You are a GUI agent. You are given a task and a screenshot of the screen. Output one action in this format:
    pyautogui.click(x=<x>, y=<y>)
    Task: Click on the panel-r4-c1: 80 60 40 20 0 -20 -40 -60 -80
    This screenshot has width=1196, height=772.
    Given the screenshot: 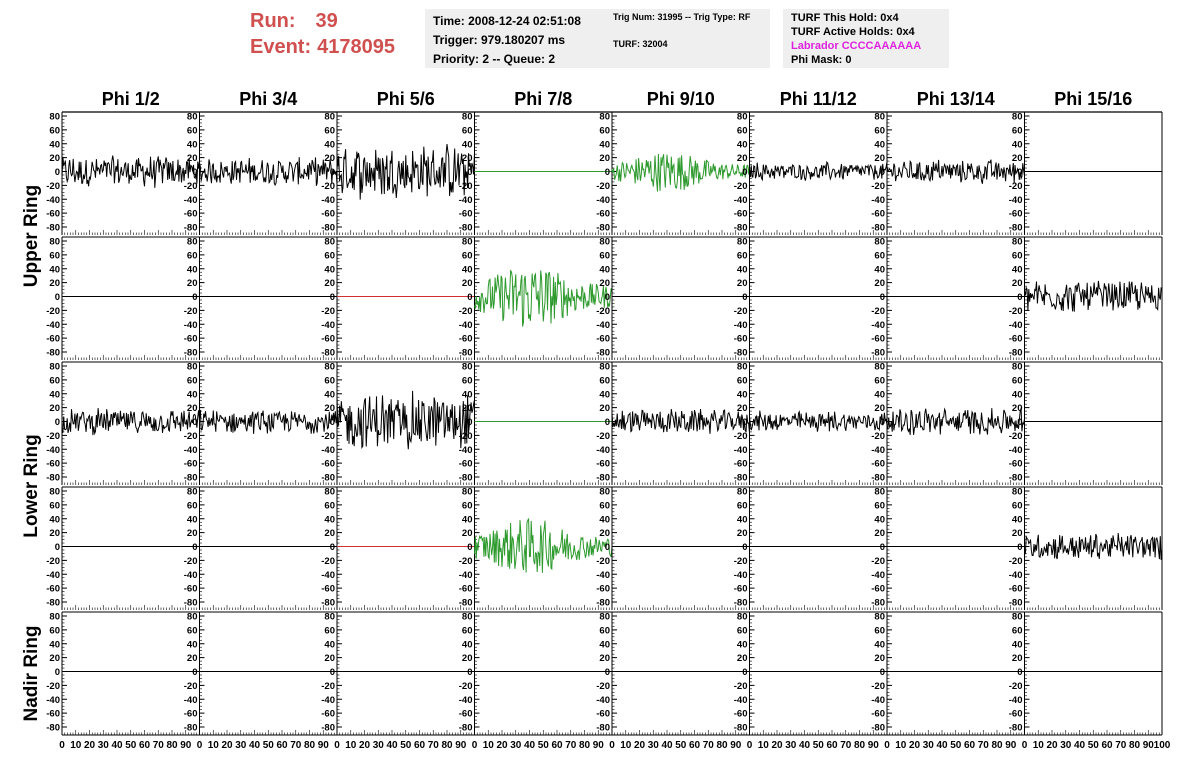 What is the action you would take?
    pyautogui.click(x=261, y=673)
    